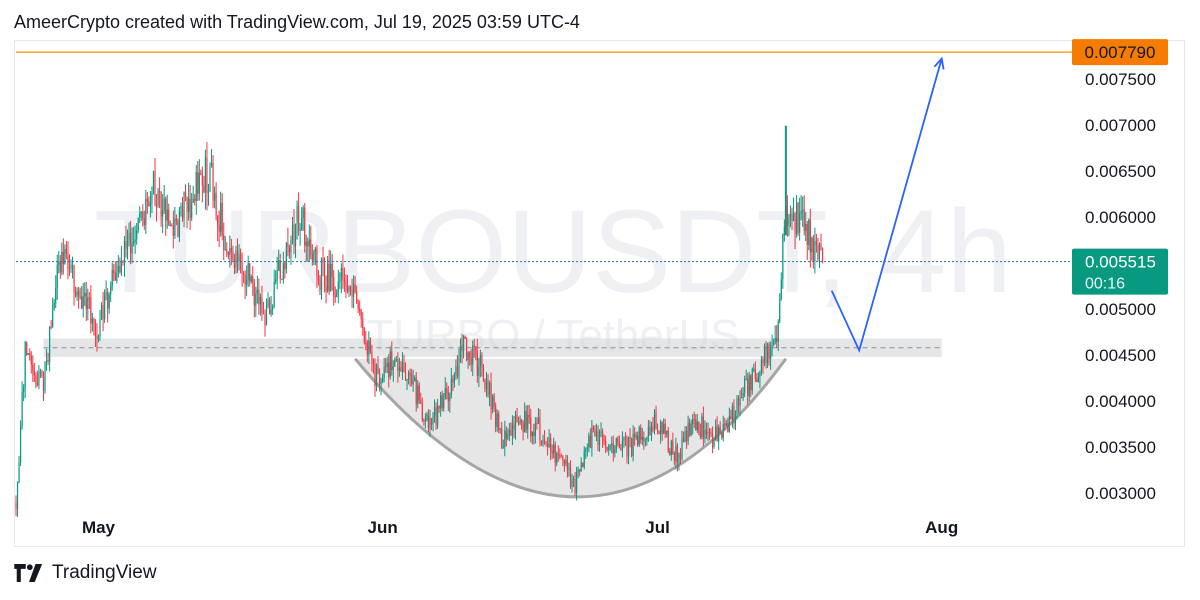 The image size is (1200, 600). Describe the element at coordinates (1120, 447) in the screenshot. I see `y-tick-label: 0.003500` at that location.